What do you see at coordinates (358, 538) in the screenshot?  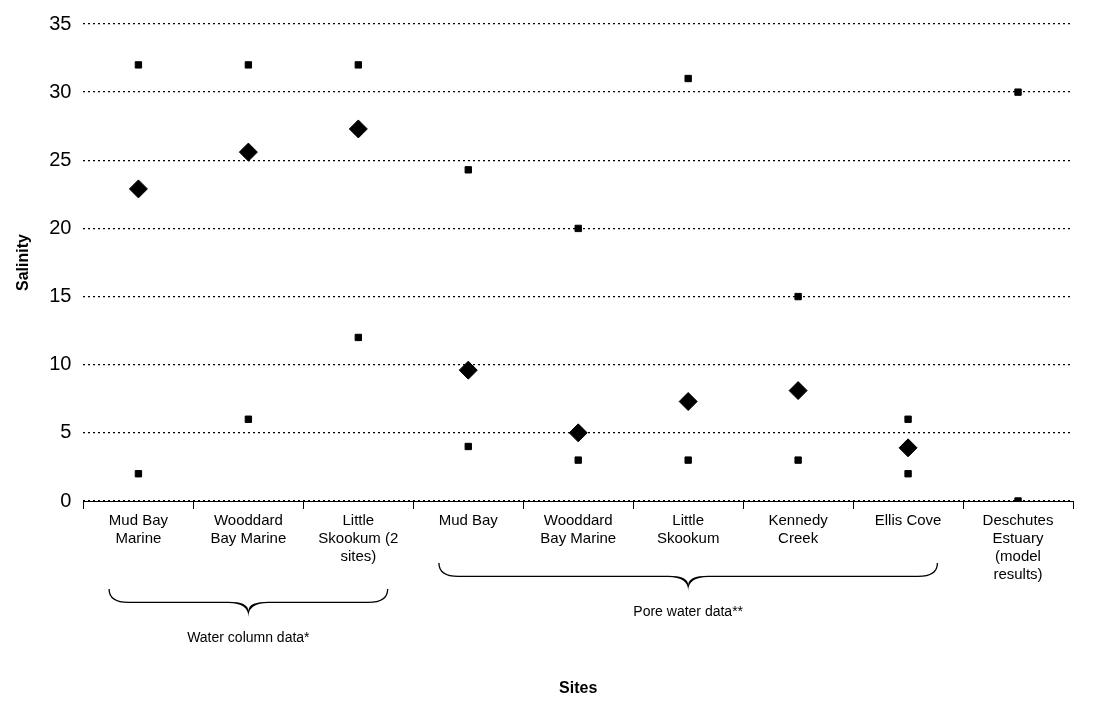 I see `x-tick-label: Little Skookum (2 sites)` at bounding box center [358, 538].